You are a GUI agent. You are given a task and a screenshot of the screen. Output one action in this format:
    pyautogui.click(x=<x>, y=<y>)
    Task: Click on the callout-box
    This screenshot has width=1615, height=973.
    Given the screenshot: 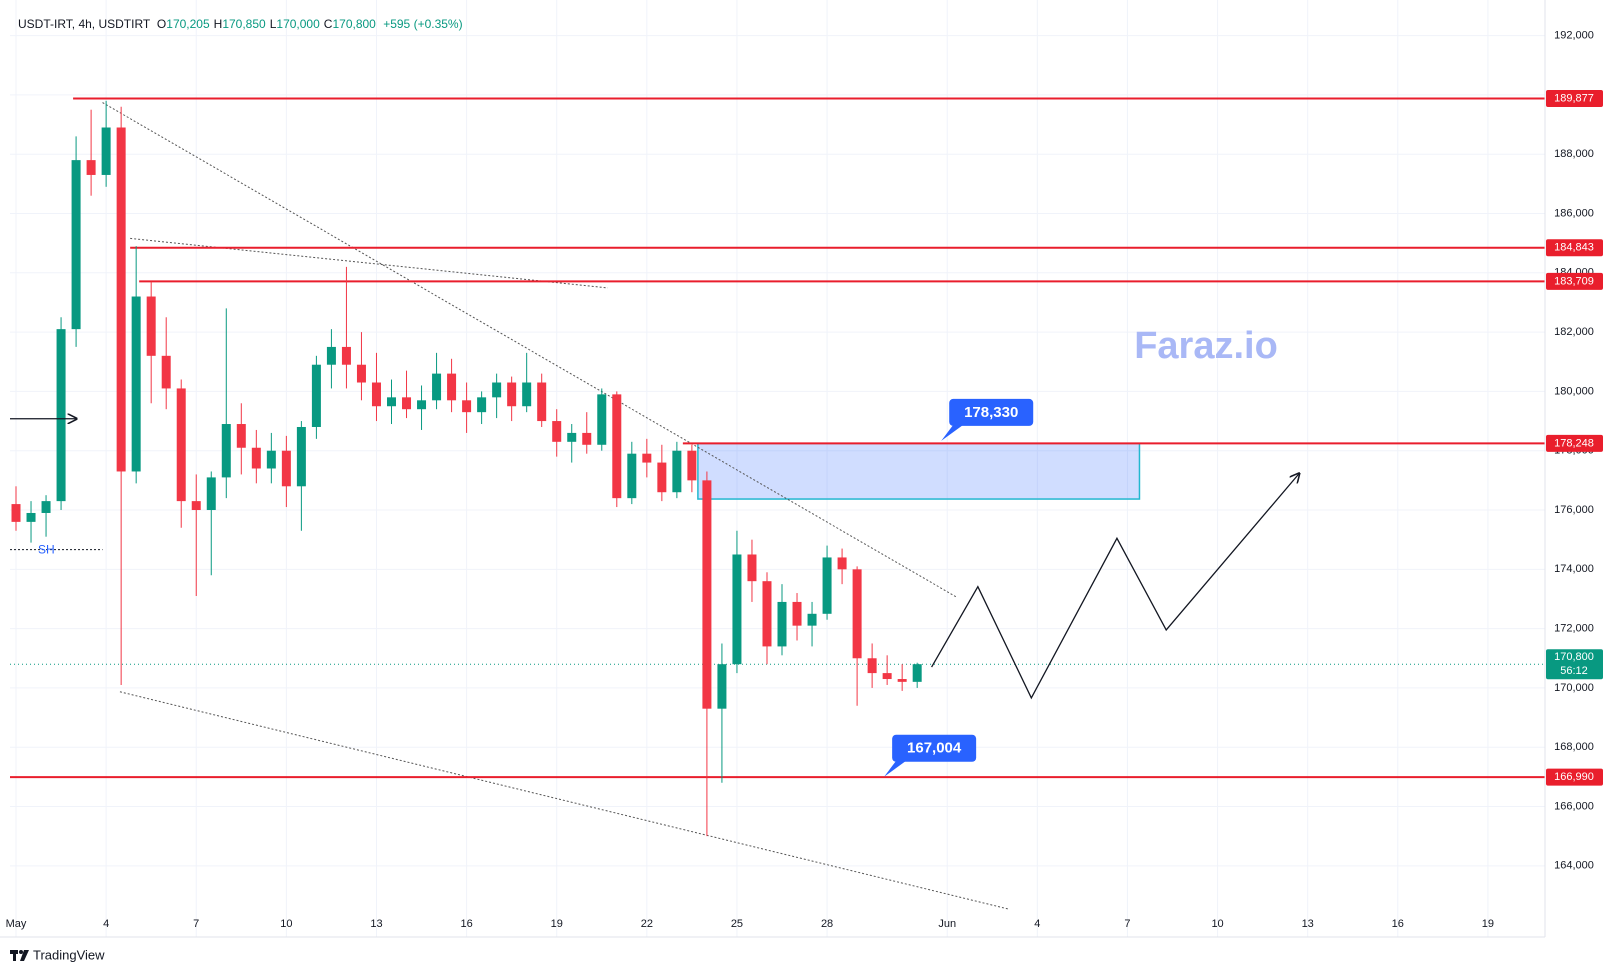 What is the action you would take?
    pyautogui.click(x=991, y=412)
    